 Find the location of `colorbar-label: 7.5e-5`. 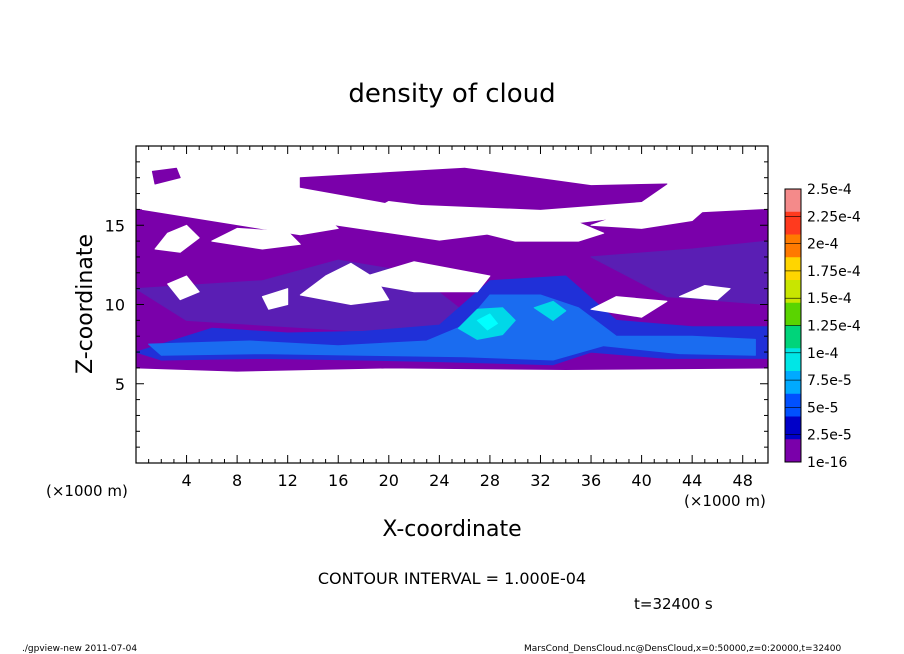

colorbar-label: 7.5e-5 is located at coordinates (829, 381).